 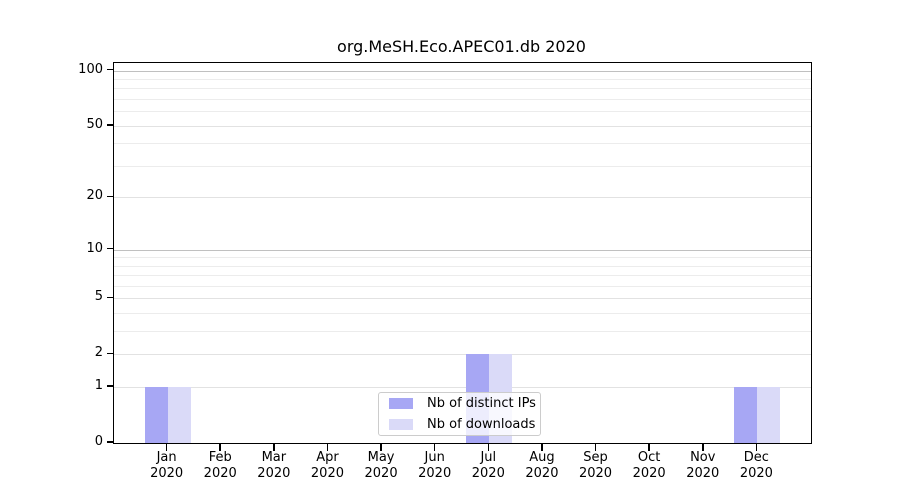 I want to click on legend: Nb of distinct IPs Nb of downloads, so click(x=459, y=414).